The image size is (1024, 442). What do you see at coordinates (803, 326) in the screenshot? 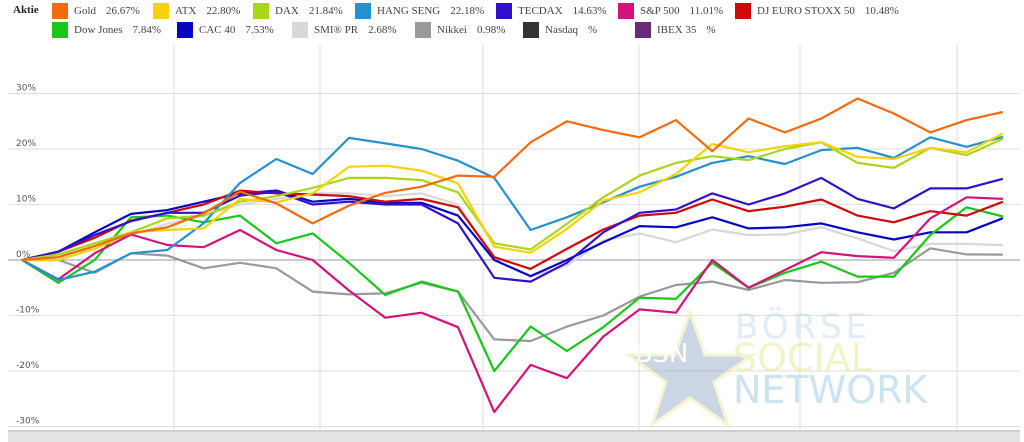
I see `watermark-line1: BÖRSE` at bounding box center [803, 326].